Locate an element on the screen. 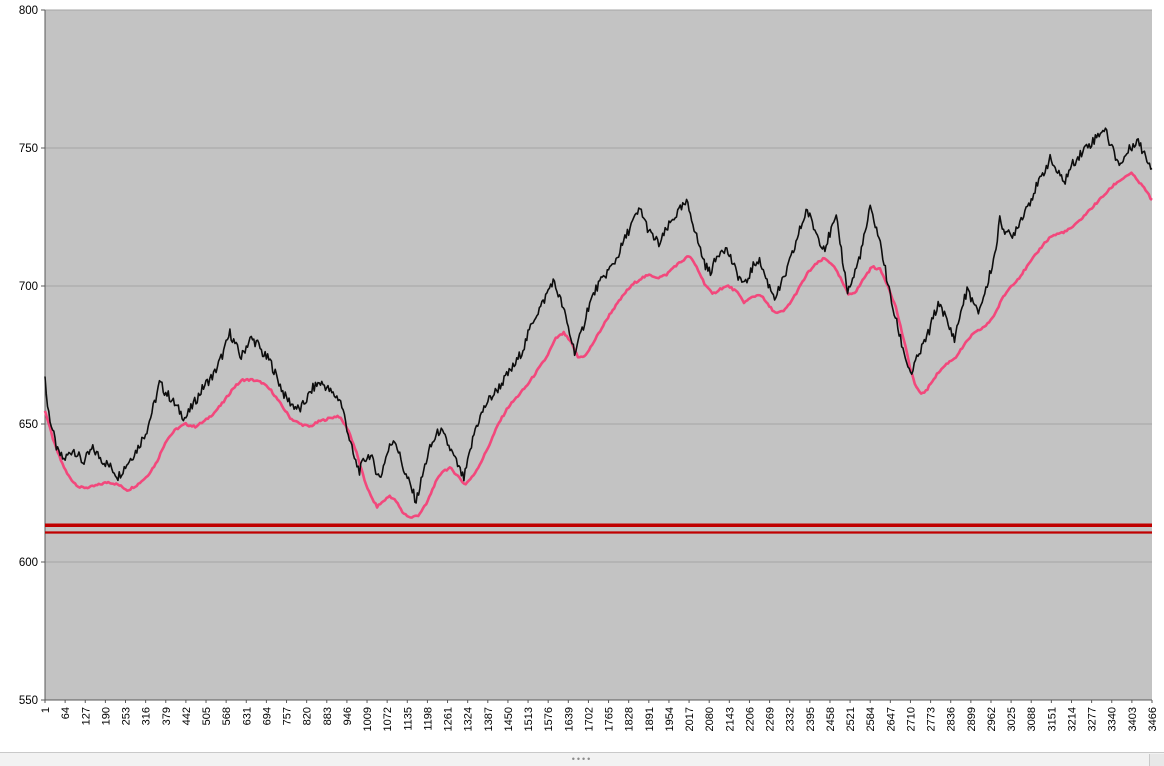 Image resolution: width=1164 pixels, height=766 pixels. x-tick-label: 1009 is located at coordinates (368, 719).